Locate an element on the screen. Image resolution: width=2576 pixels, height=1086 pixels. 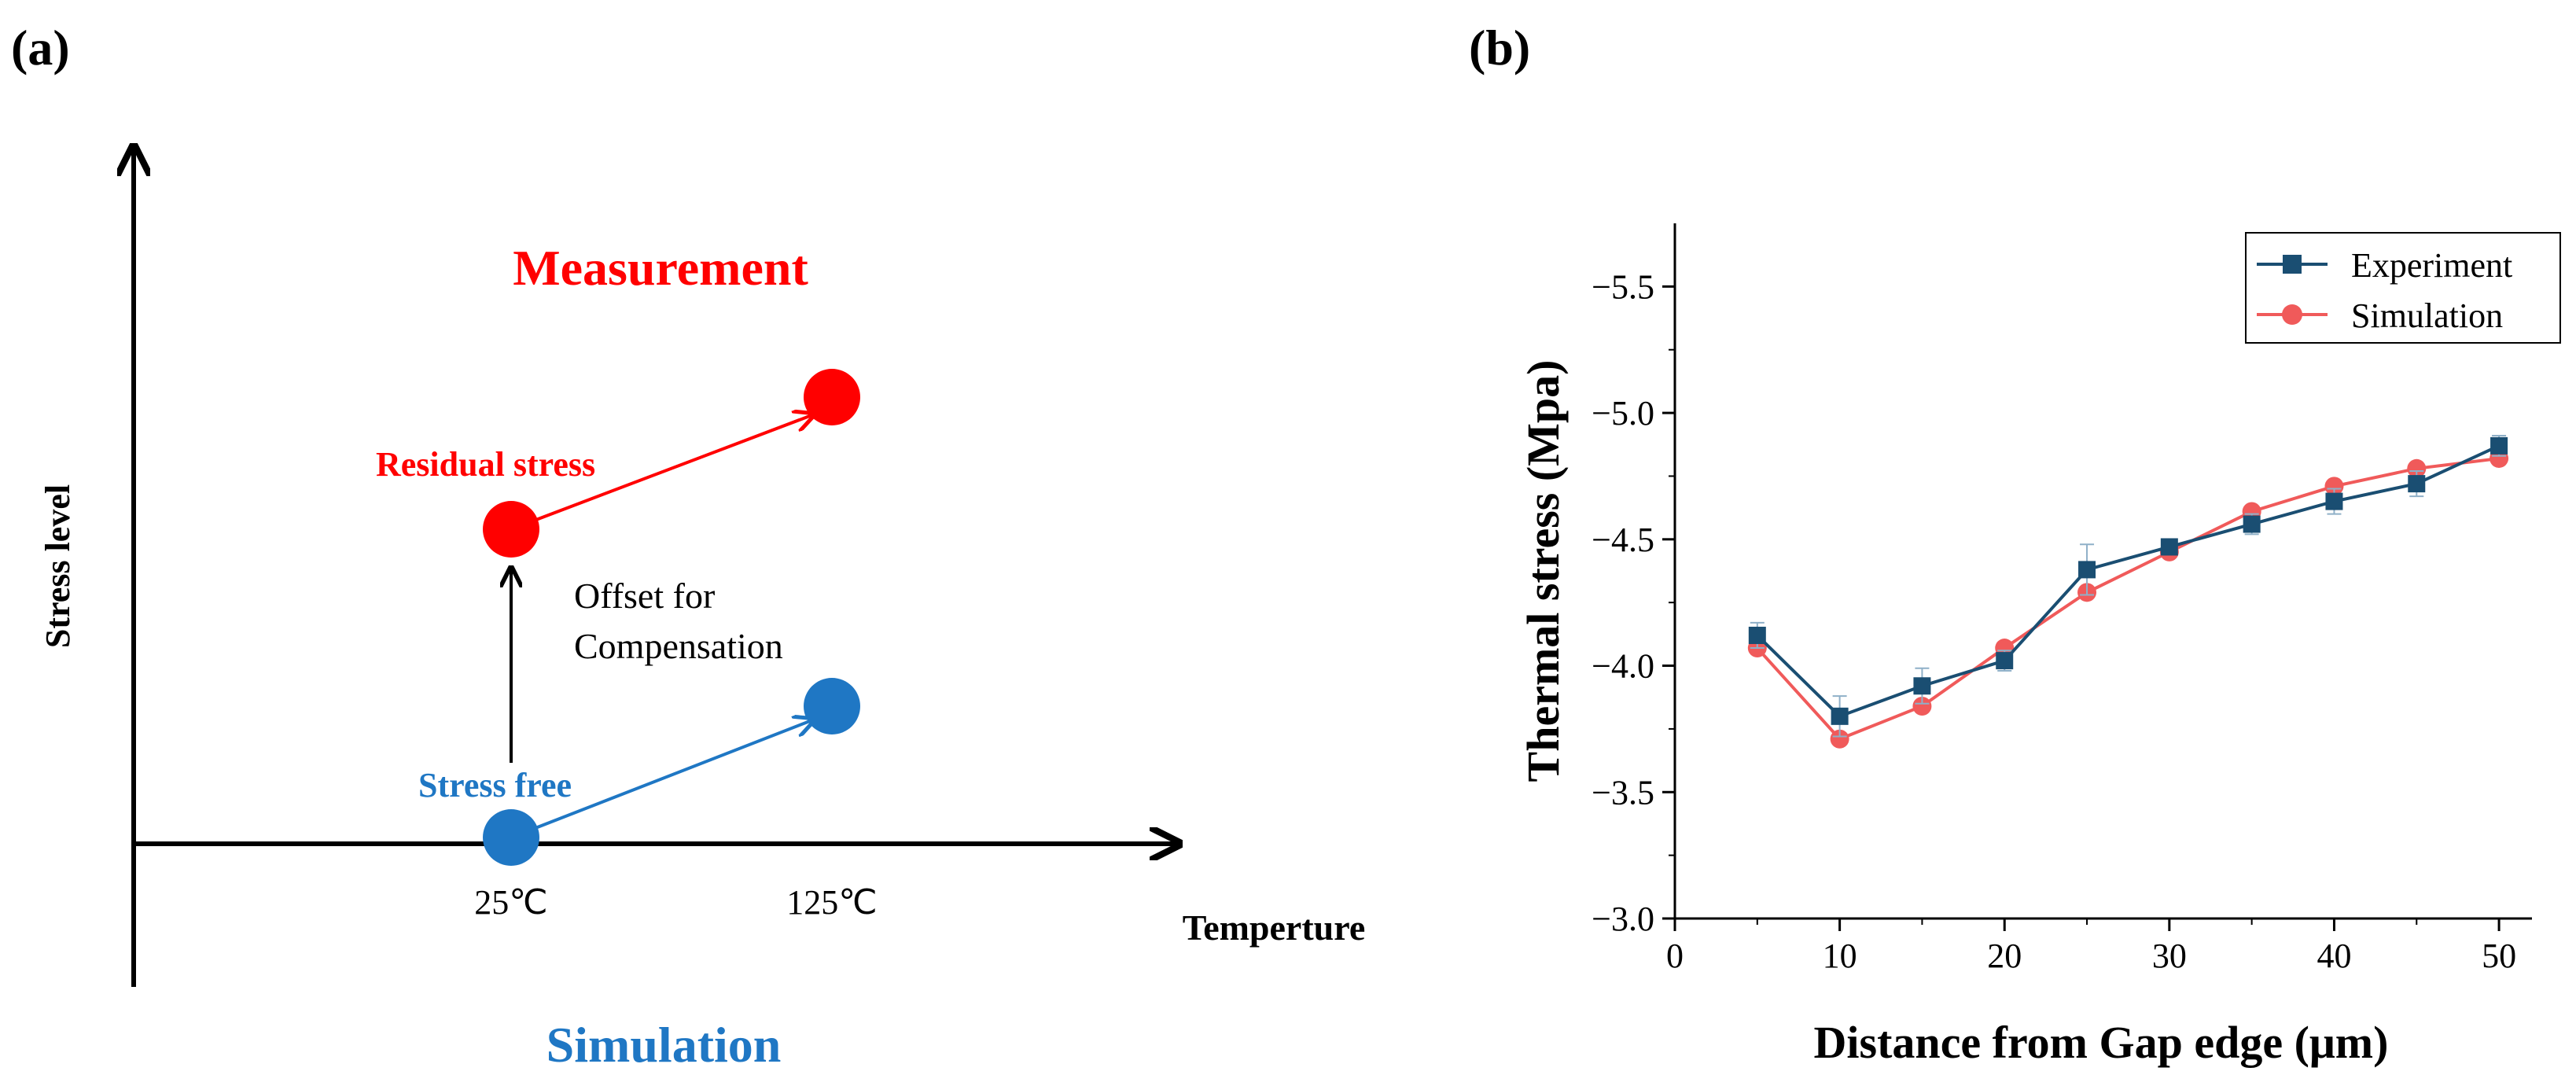
offset-label-line2: Compensation is located at coordinates (679, 646).